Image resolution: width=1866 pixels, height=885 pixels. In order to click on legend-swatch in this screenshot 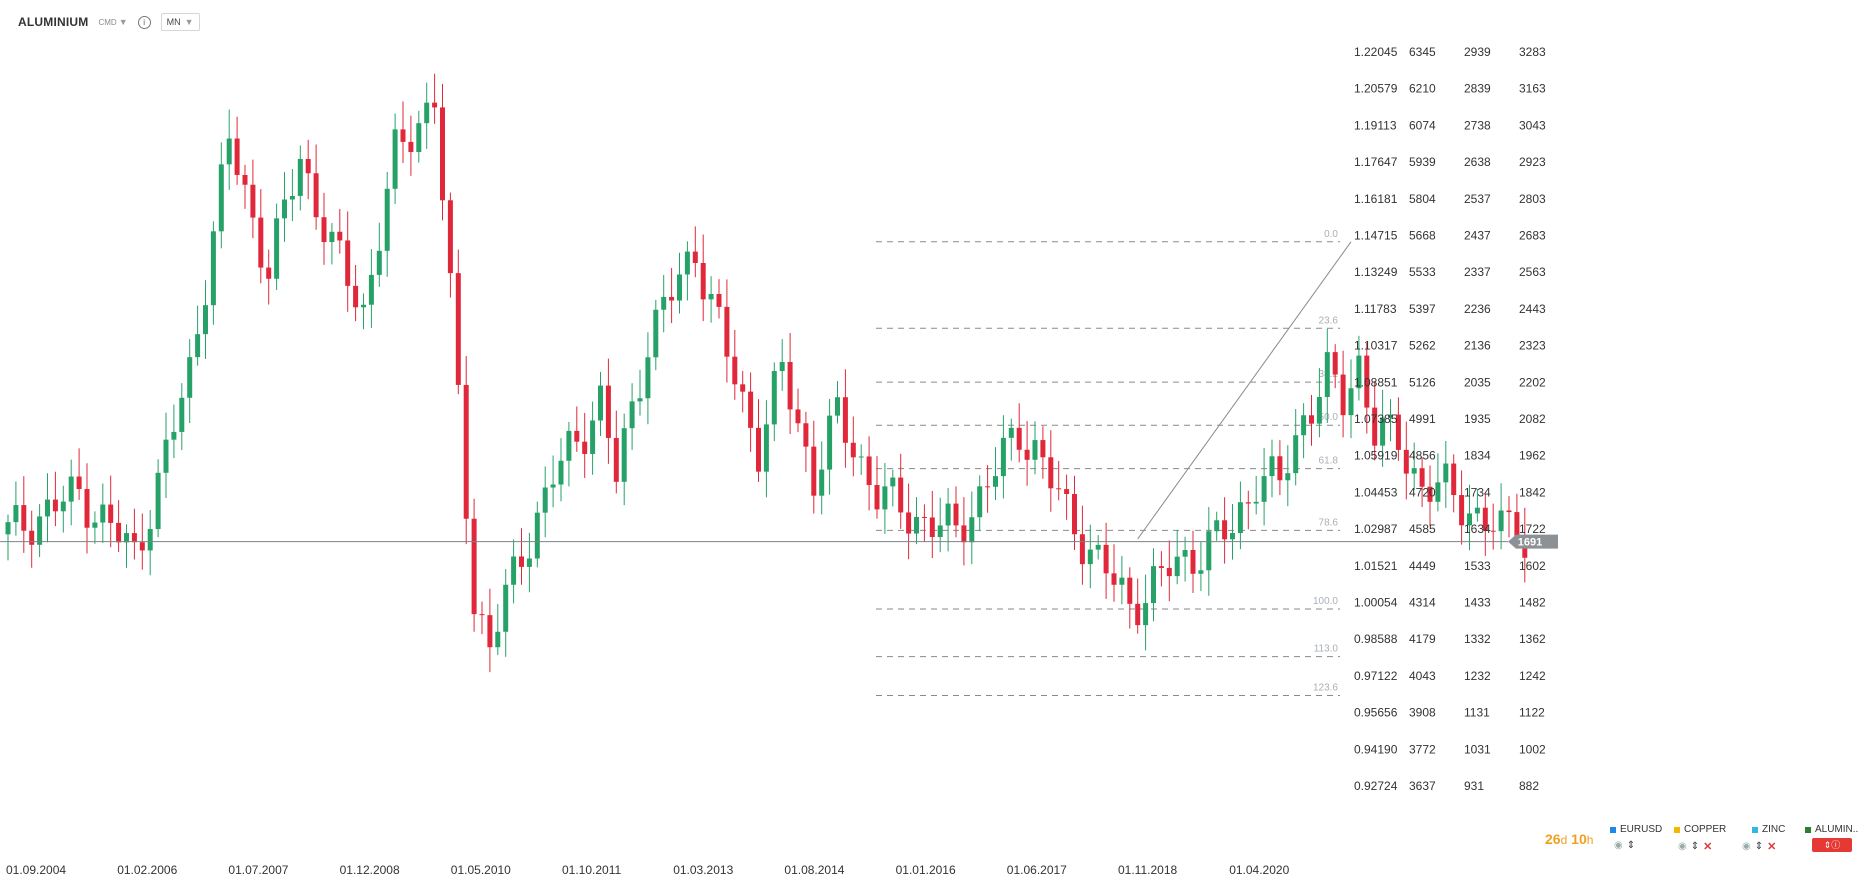, I will do `click(1808, 829)`.